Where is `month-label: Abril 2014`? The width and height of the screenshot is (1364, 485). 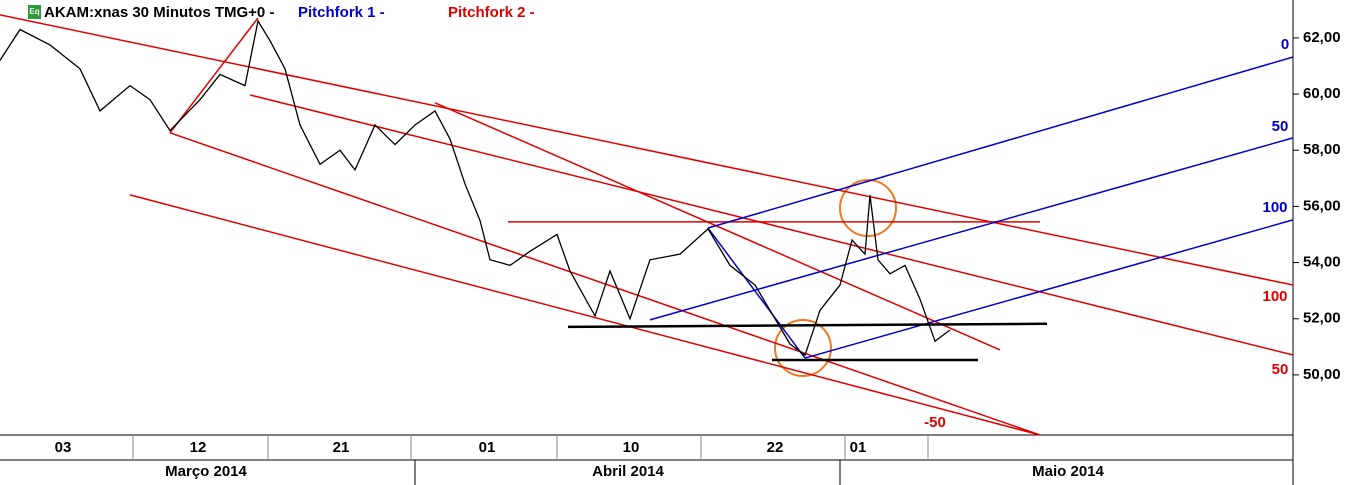
month-label: Abril 2014 is located at coordinates (628, 471).